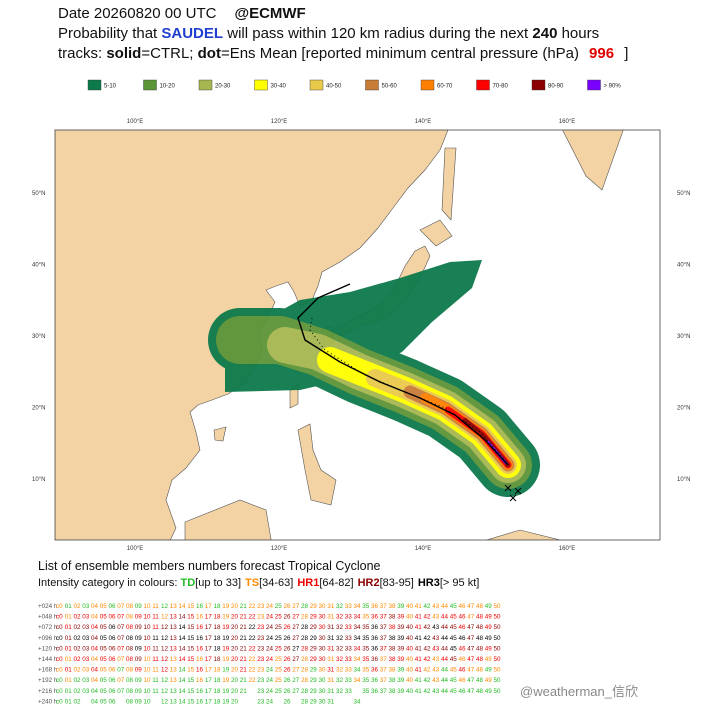 This screenshot has height=713, width=707. Describe the element at coordinates (218, 583) in the screenshot. I see `category-range: [up to 33]` at that location.